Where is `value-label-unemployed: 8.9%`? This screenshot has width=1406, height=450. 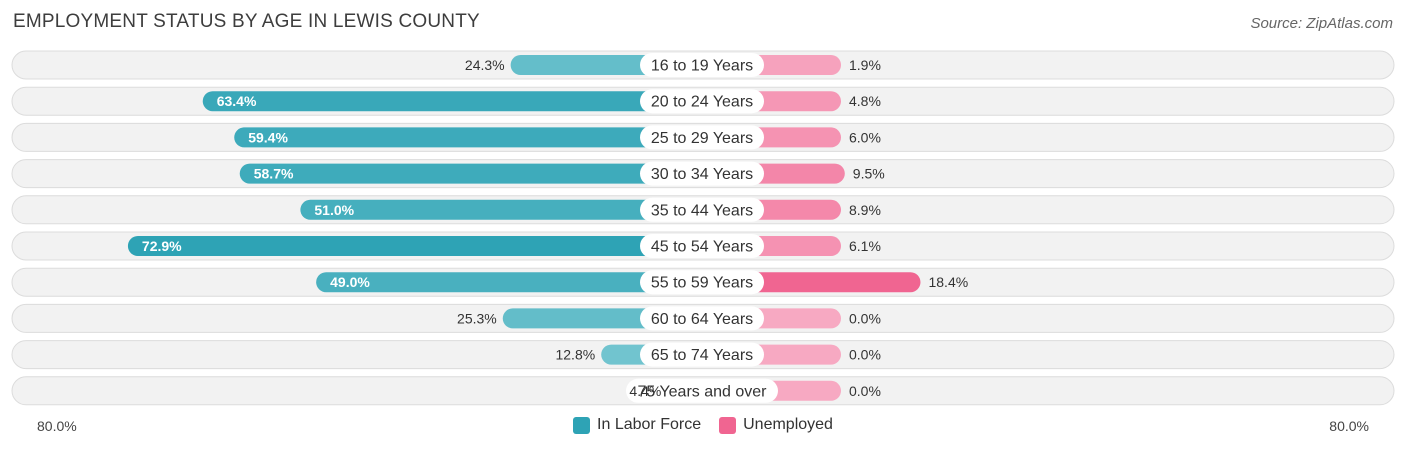
value-label-unemployed: 8.9% is located at coordinates (865, 210).